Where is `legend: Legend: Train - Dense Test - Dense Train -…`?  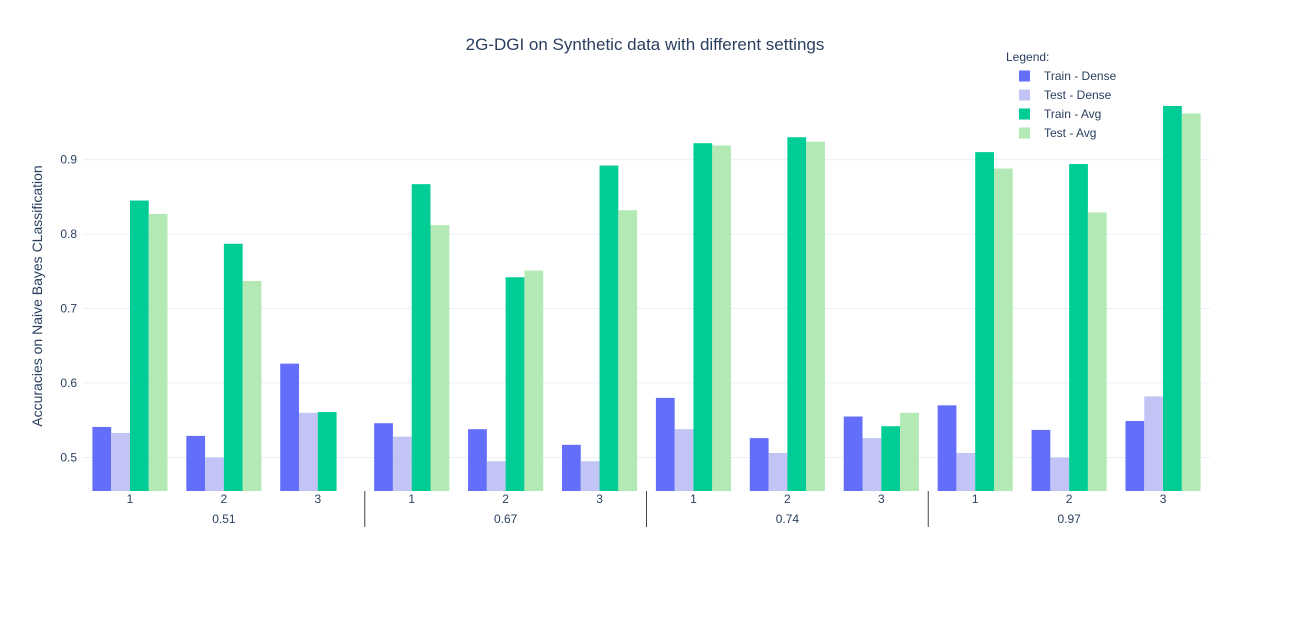 legend: Legend: Train - Dense Test - Dense Train -… is located at coordinates (1061, 95).